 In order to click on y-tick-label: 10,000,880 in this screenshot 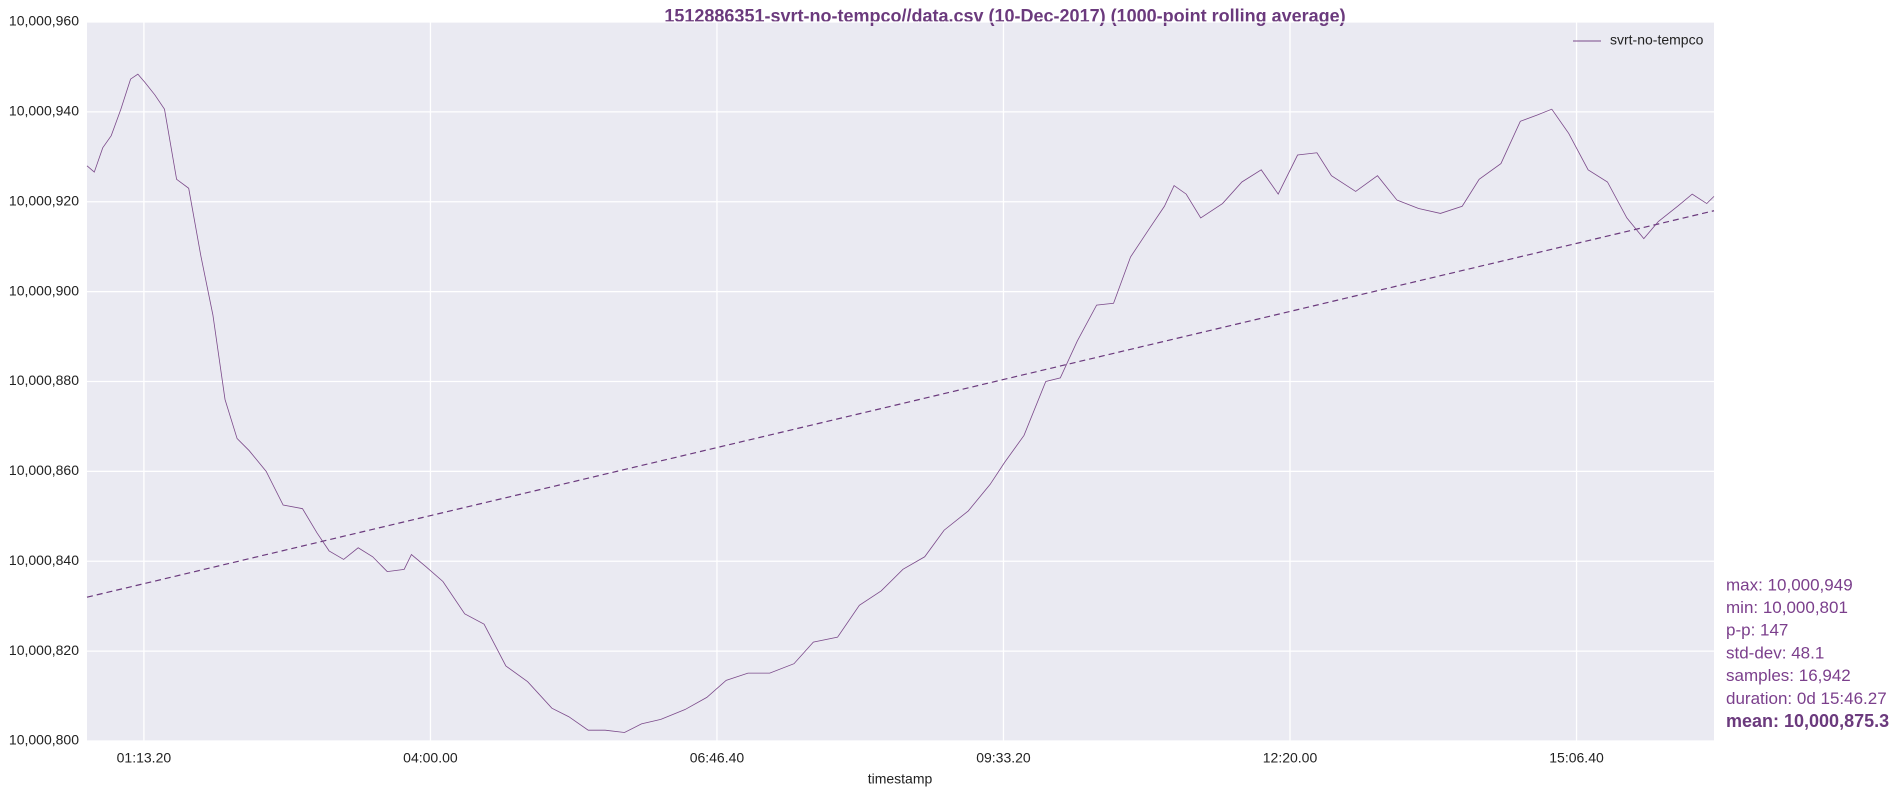, I will do `click(44, 380)`.